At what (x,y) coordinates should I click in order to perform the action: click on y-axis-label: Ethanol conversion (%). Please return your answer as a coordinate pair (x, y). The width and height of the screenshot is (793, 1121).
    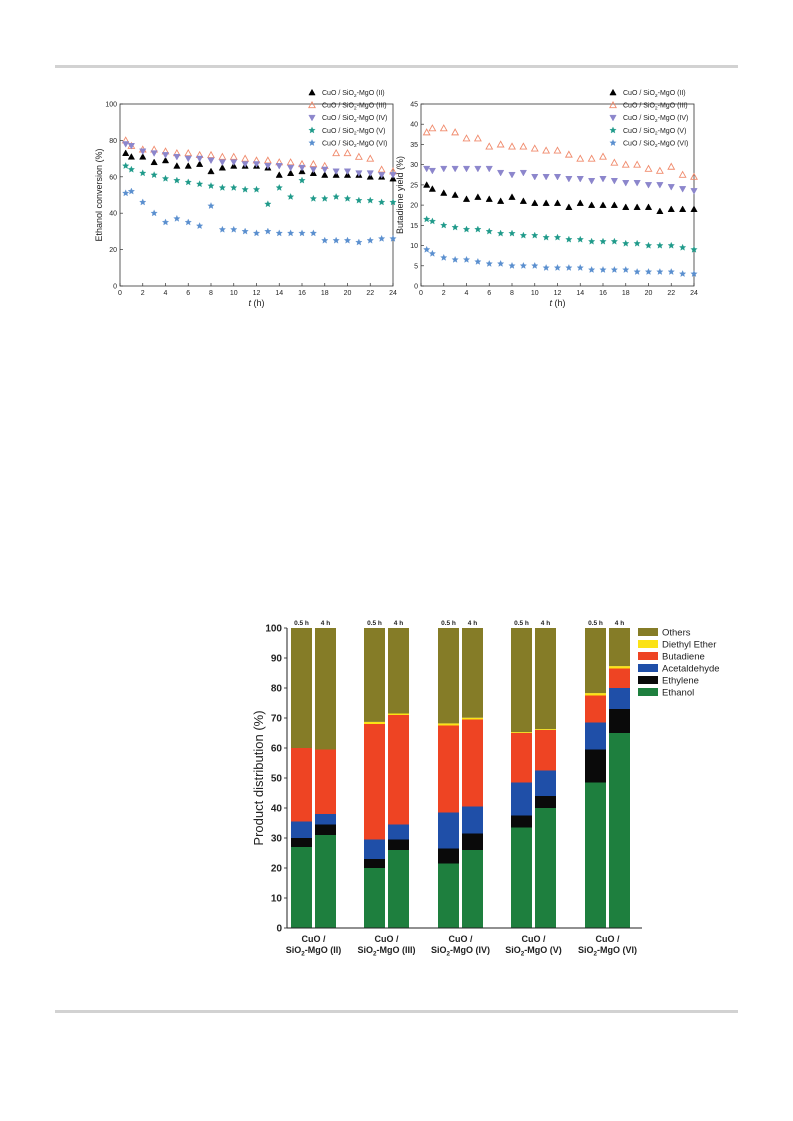
    Looking at the image, I should click on (99, 194).